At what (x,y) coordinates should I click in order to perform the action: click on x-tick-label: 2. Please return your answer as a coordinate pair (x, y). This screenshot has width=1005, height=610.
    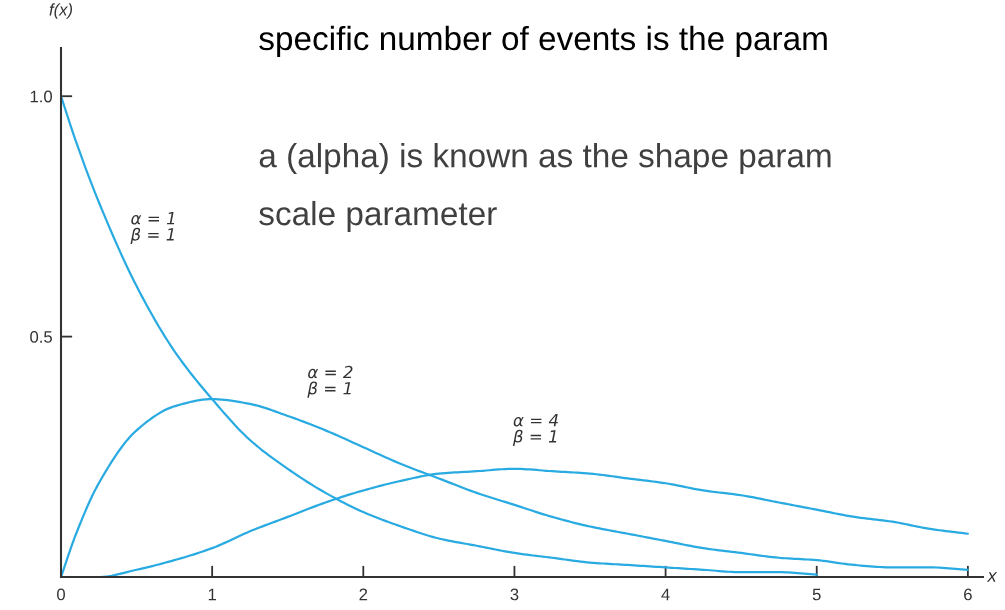
    Looking at the image, I should click on (363, 594).